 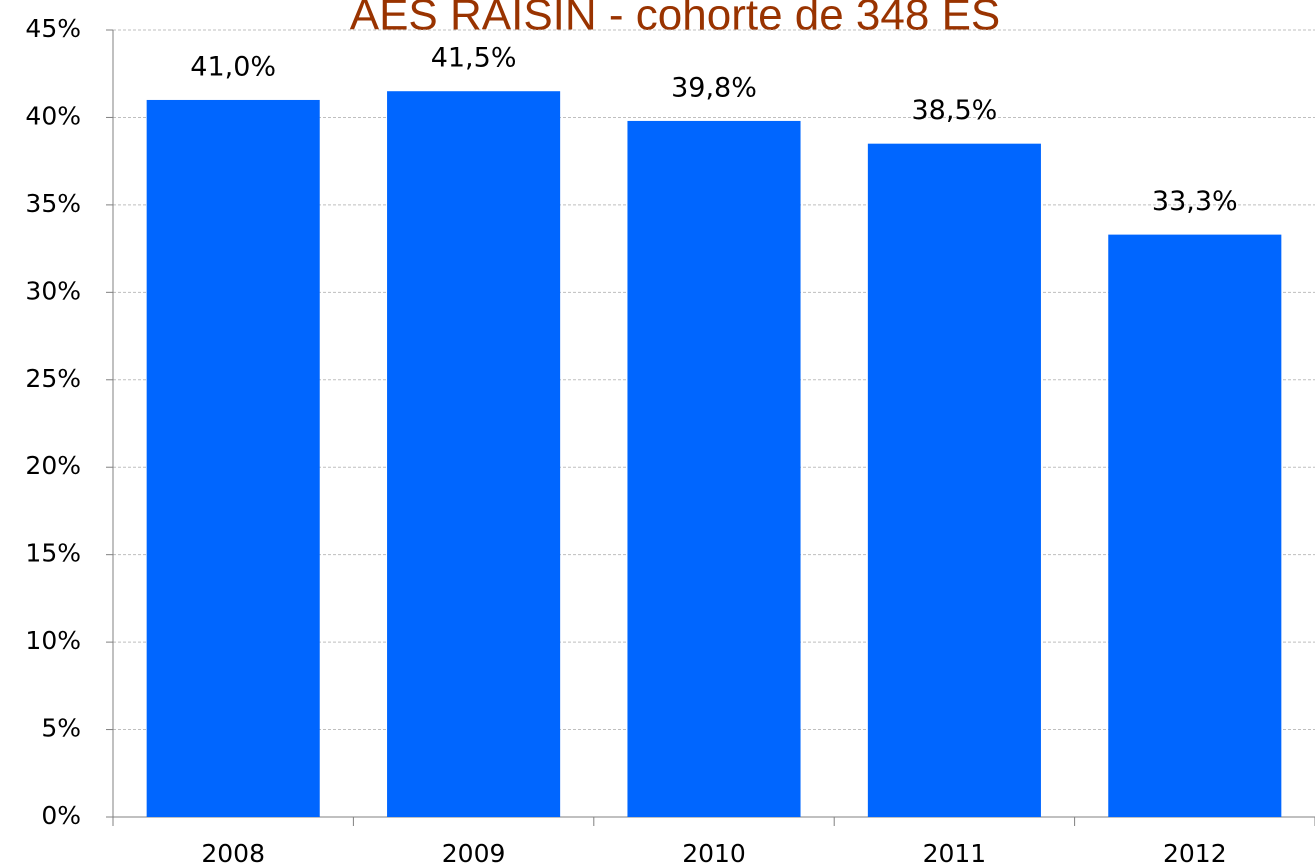 What do you see at coordinates (474, 58) in the screenshot?
I see `value-label: 41,5%` at bounding box center [474, 58].